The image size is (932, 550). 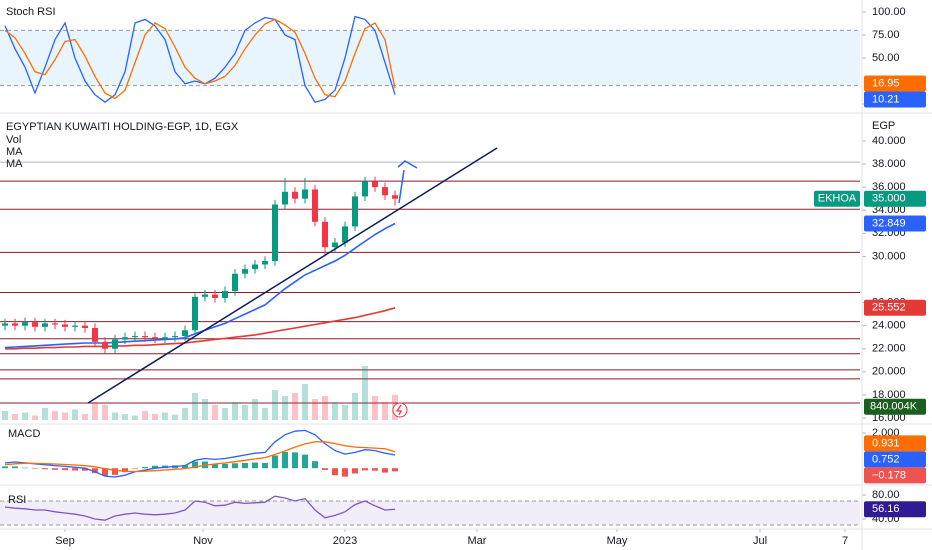 What do you see at coordinates (430, 513) in the screenshot?
I see `indicator-band` at bounding box center [430, 513].